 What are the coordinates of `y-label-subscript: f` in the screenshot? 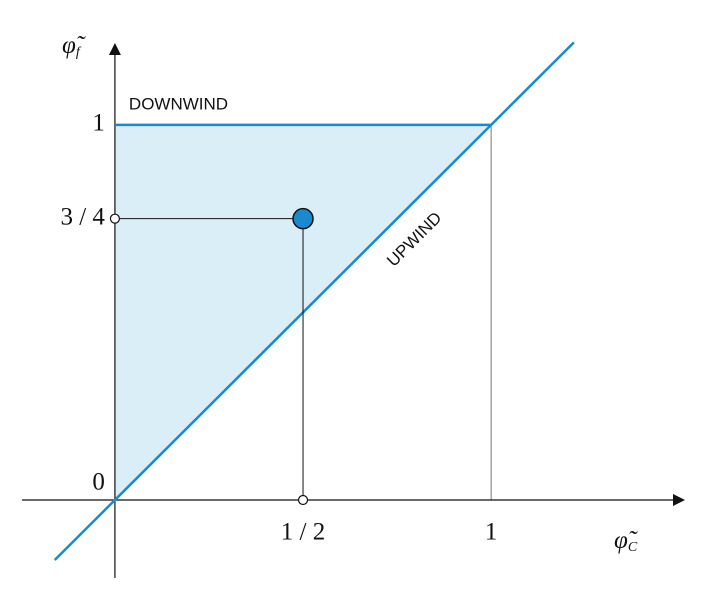 It's located at (79, 52).